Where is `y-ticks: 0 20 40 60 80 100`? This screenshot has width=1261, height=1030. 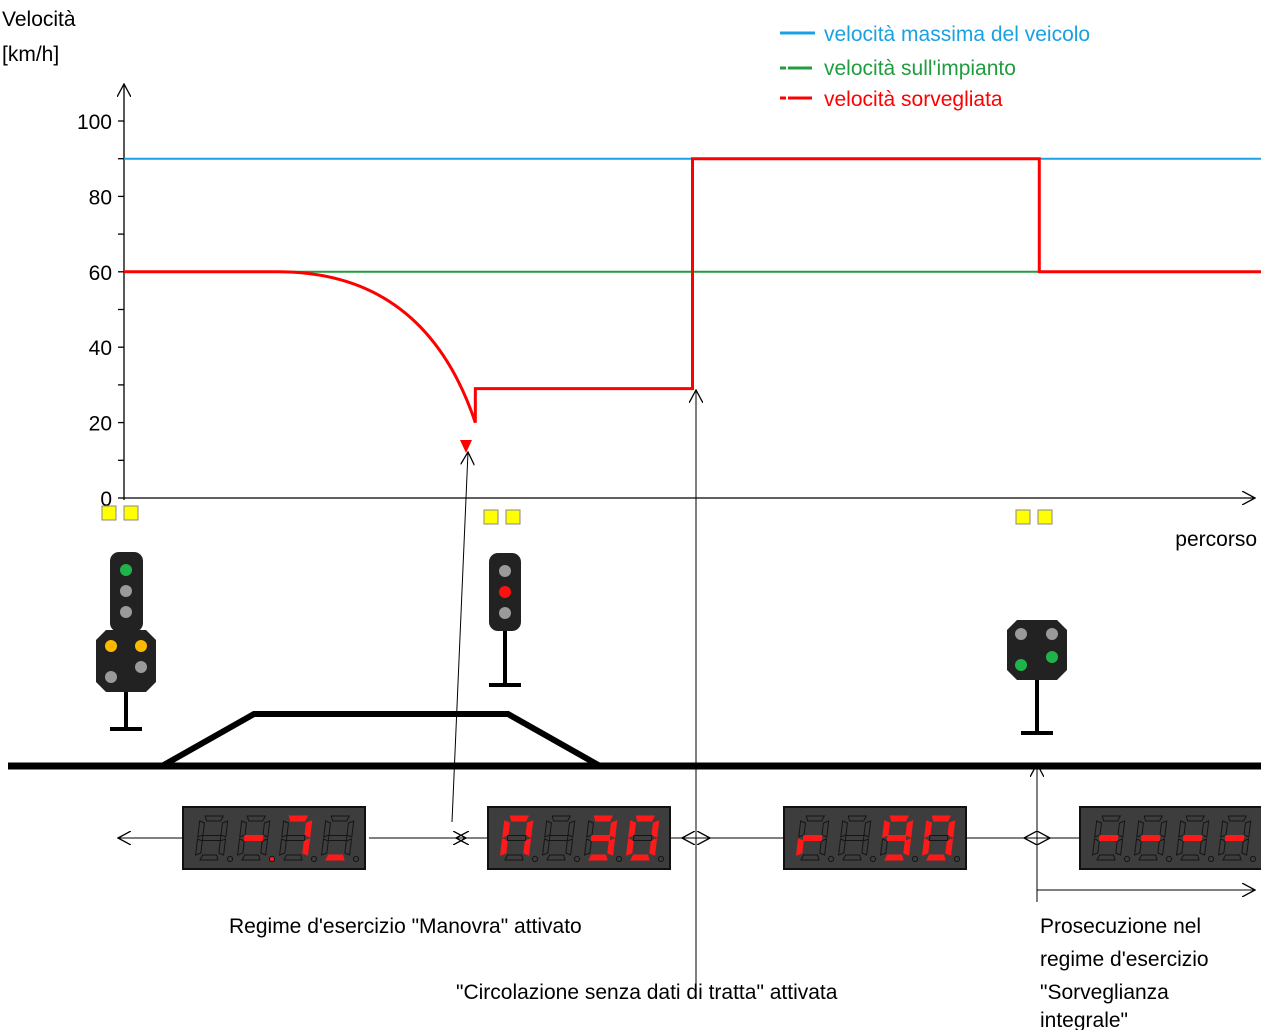 y-ticks: 0 20 40 60 80 100 is located at coordinates (100, 311).